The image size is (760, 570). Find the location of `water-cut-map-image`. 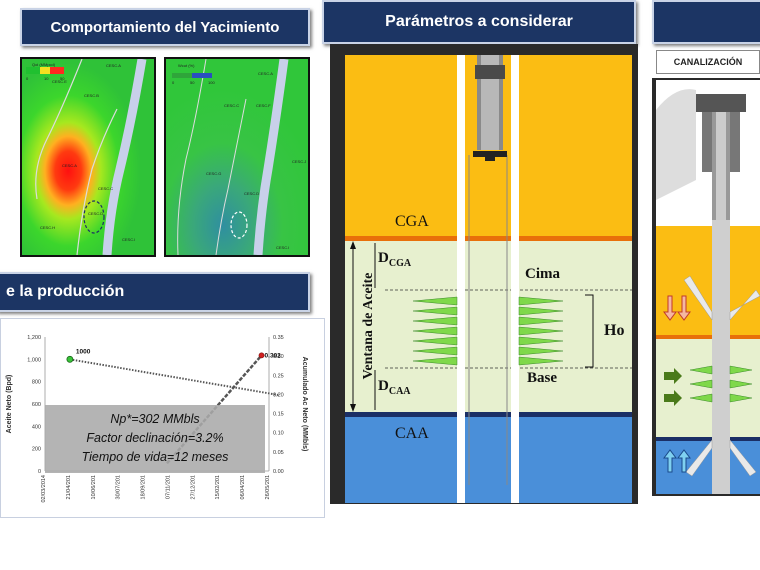

water-cut-map-image is located at coordinates (237, 157).